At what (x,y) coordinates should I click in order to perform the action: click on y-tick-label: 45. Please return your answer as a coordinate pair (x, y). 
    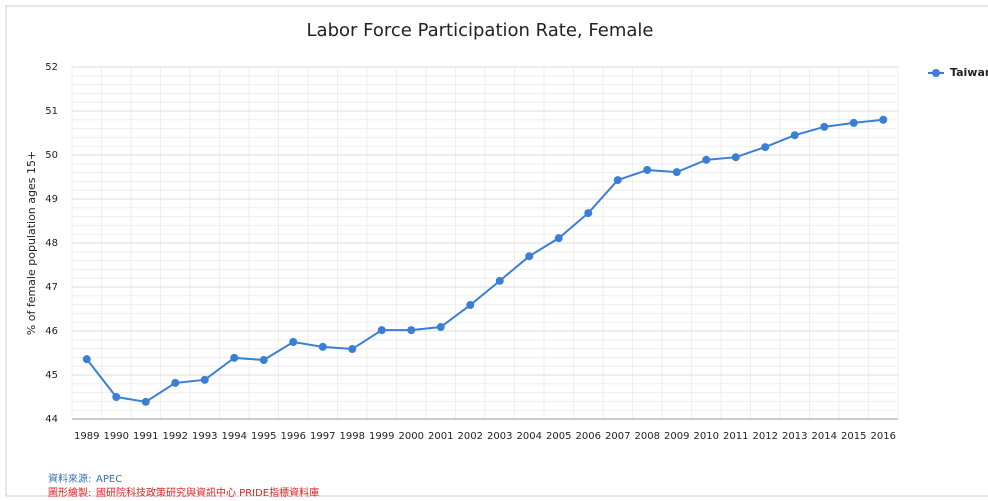
    Looking at the image, I should click on (51, 375).